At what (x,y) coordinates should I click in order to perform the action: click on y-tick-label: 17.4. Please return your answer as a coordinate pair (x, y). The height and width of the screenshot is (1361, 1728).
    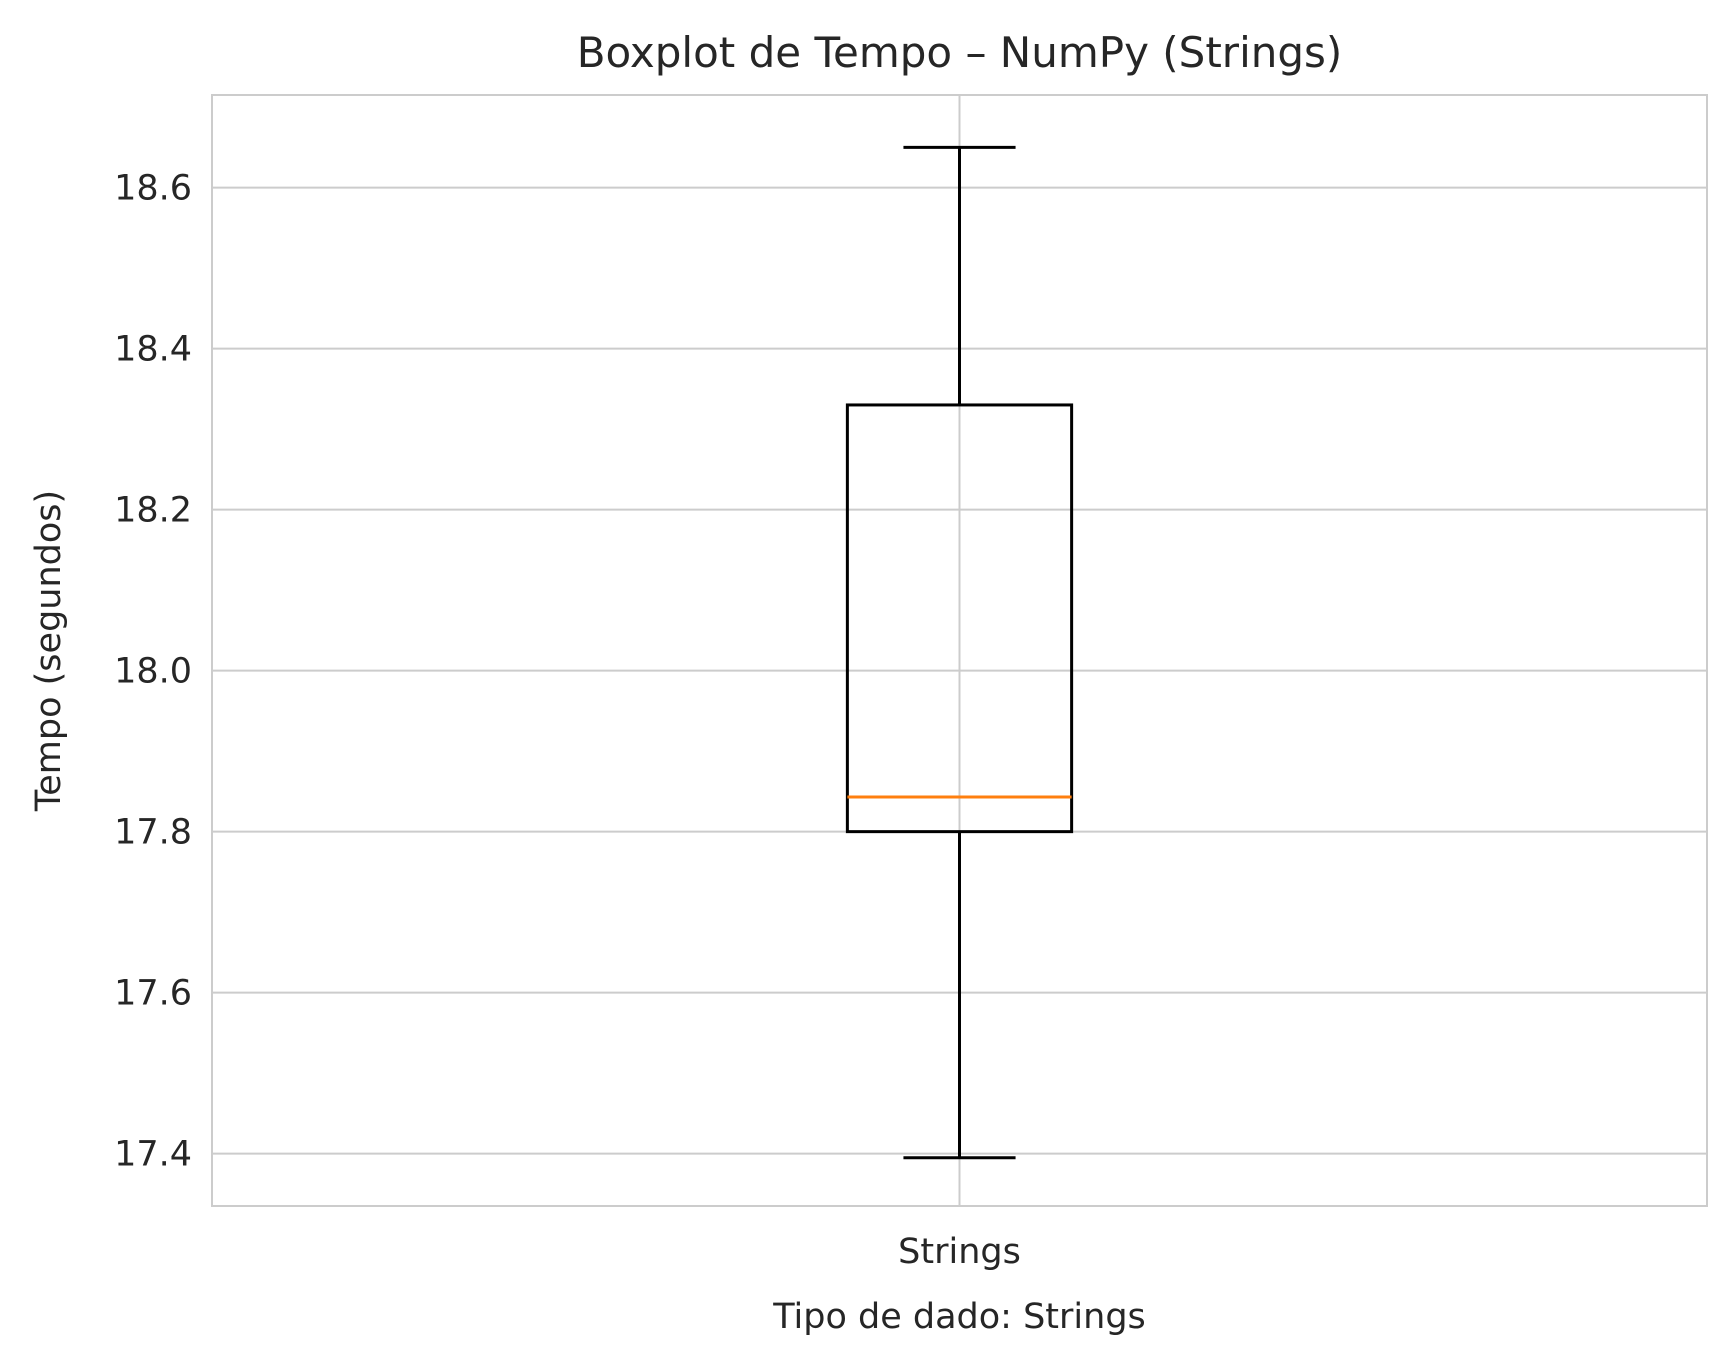
    Looking at the image, I should click on (153, 1155).